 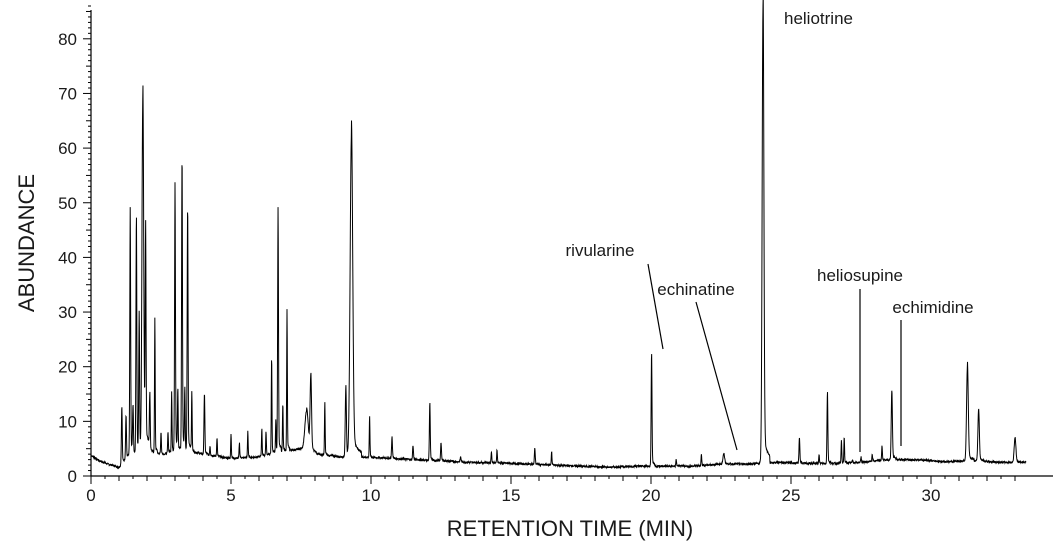 What do you see at coordinates (67, 257) in the screenshot?
I see `y-tick-label: 40` at bounding box center [67, 257].